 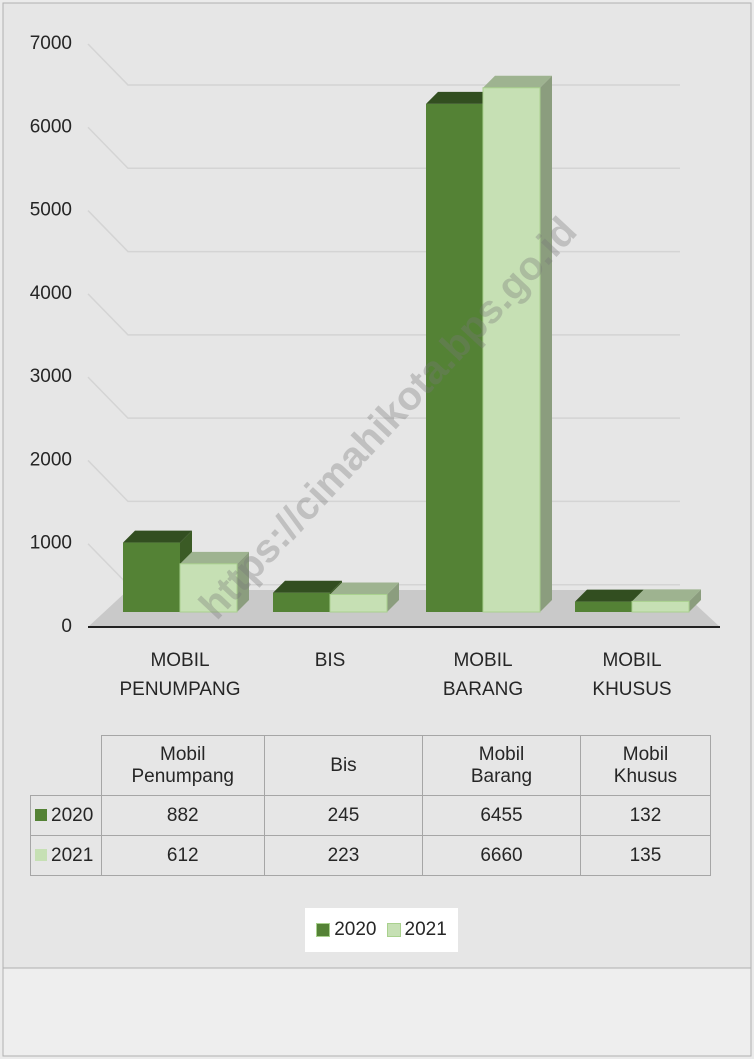 What do you see at coordinates (377, 1012) in the screenshot?
I see `lower-area` at bounding box center [377, 1012].